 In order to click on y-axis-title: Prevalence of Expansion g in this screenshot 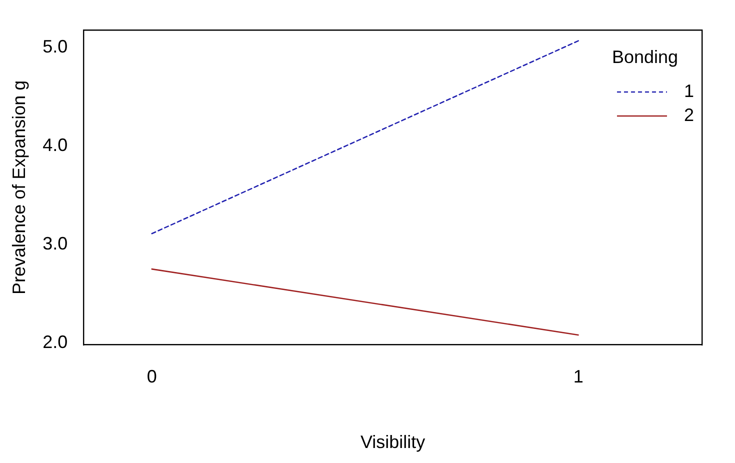, I will do `click(18, 187)`.